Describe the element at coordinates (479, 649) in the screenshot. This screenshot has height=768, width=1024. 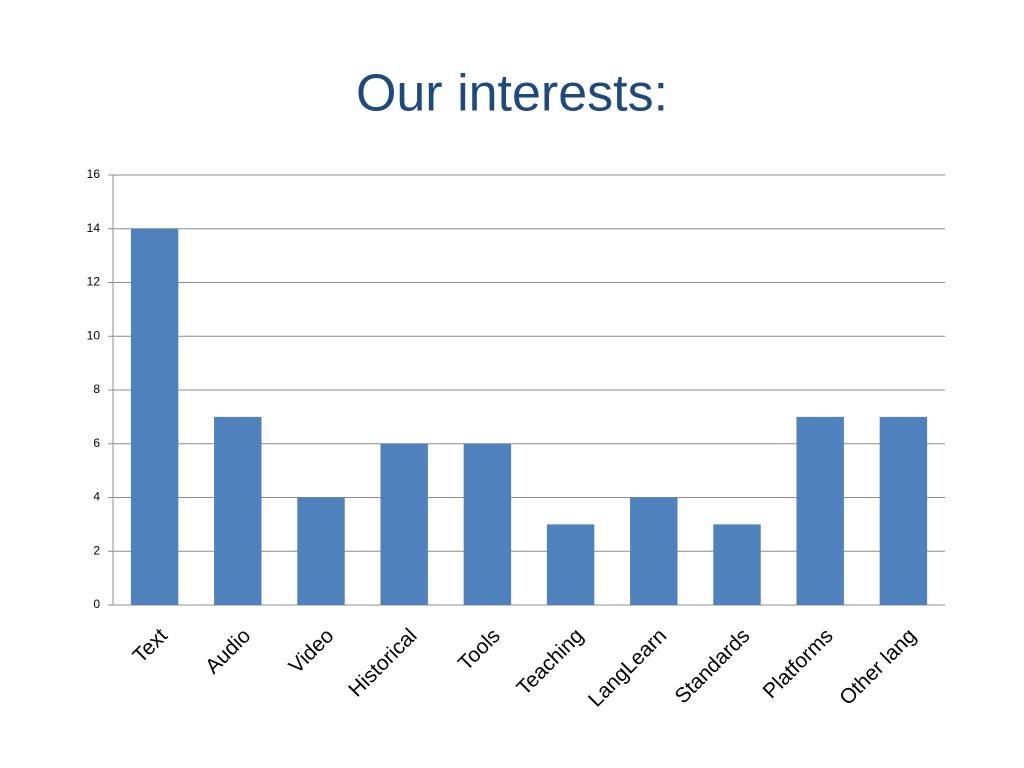
I see `x-tick-label: Tools` at that location.